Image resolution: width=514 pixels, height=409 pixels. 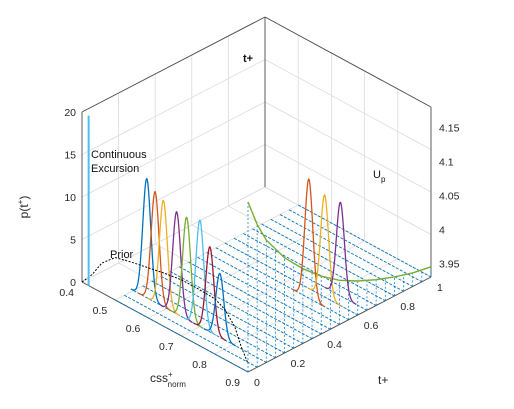 What do you see at coordinates (100, 311) in the screenshot?
I see `css-tick-label: 0.5` at bounding box center [100, 311].